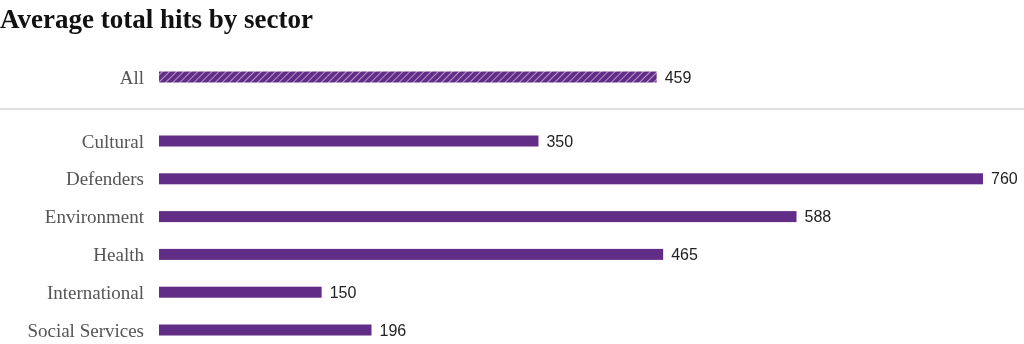 The width and height of the screenshot is (1024, 344). What do you see at coordinates (119, 255) in the screenshot?
I see `y-tick-label: Health` at bounding box center [119, 255].